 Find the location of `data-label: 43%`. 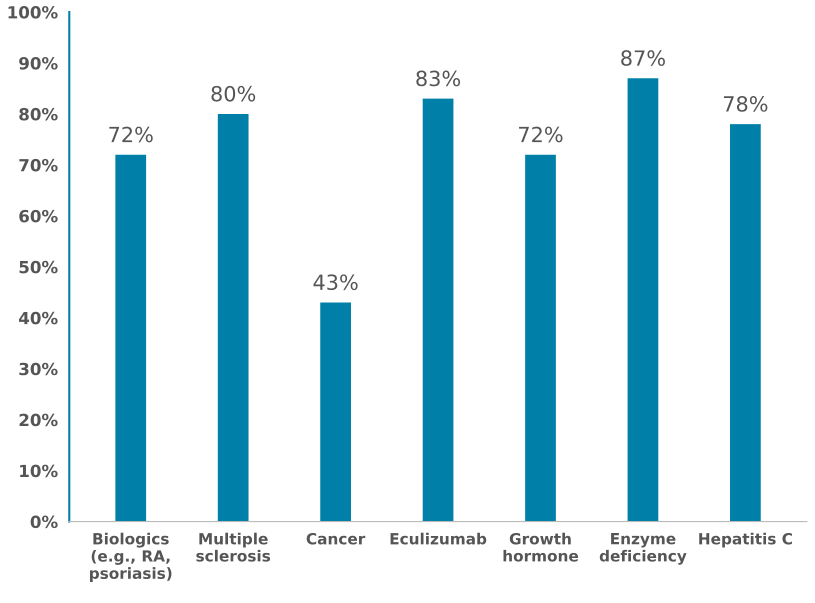

data-label: 43% is located at coordinates (335, 282).